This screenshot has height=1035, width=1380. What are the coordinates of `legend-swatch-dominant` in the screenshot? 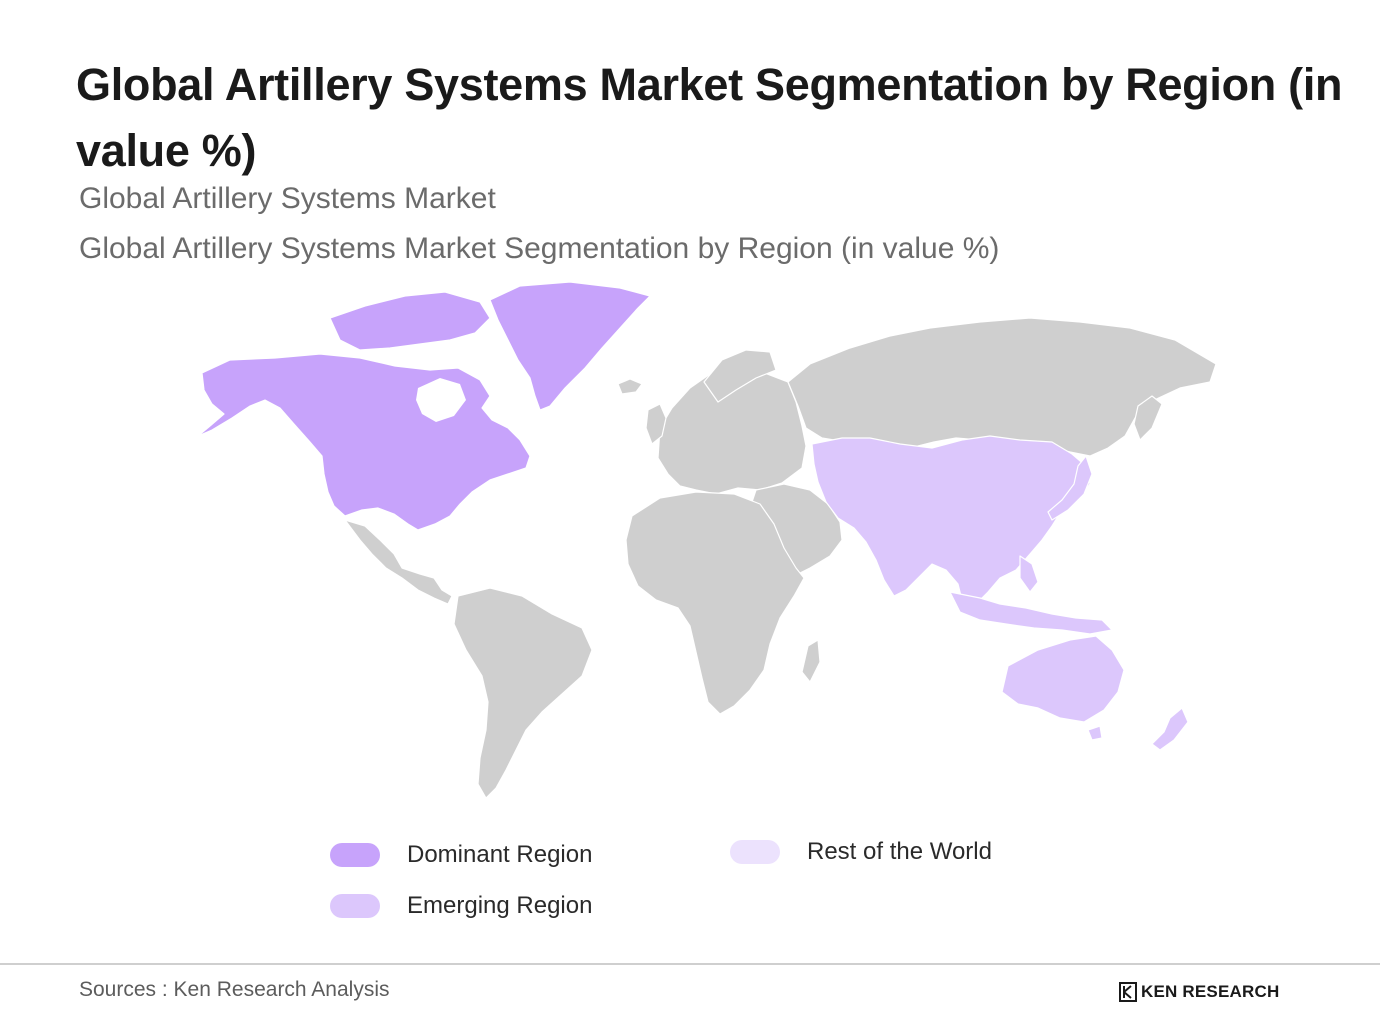 It's located at (355, 855).